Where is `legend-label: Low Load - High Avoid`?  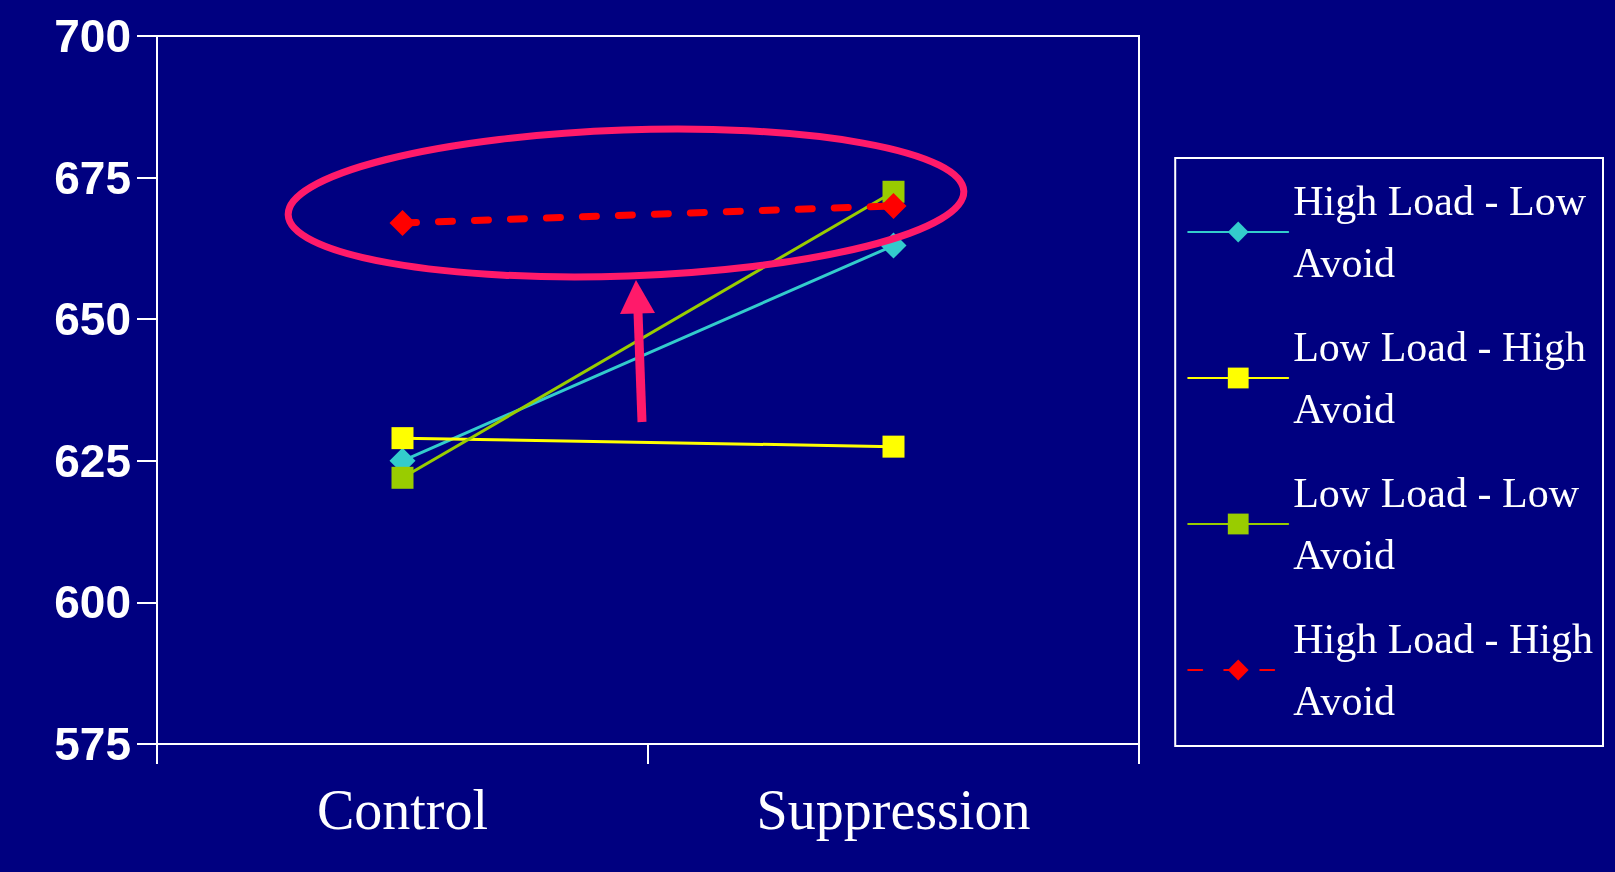
legend-label: Low Load - High Avoid is located at coordinates (1439, 378).